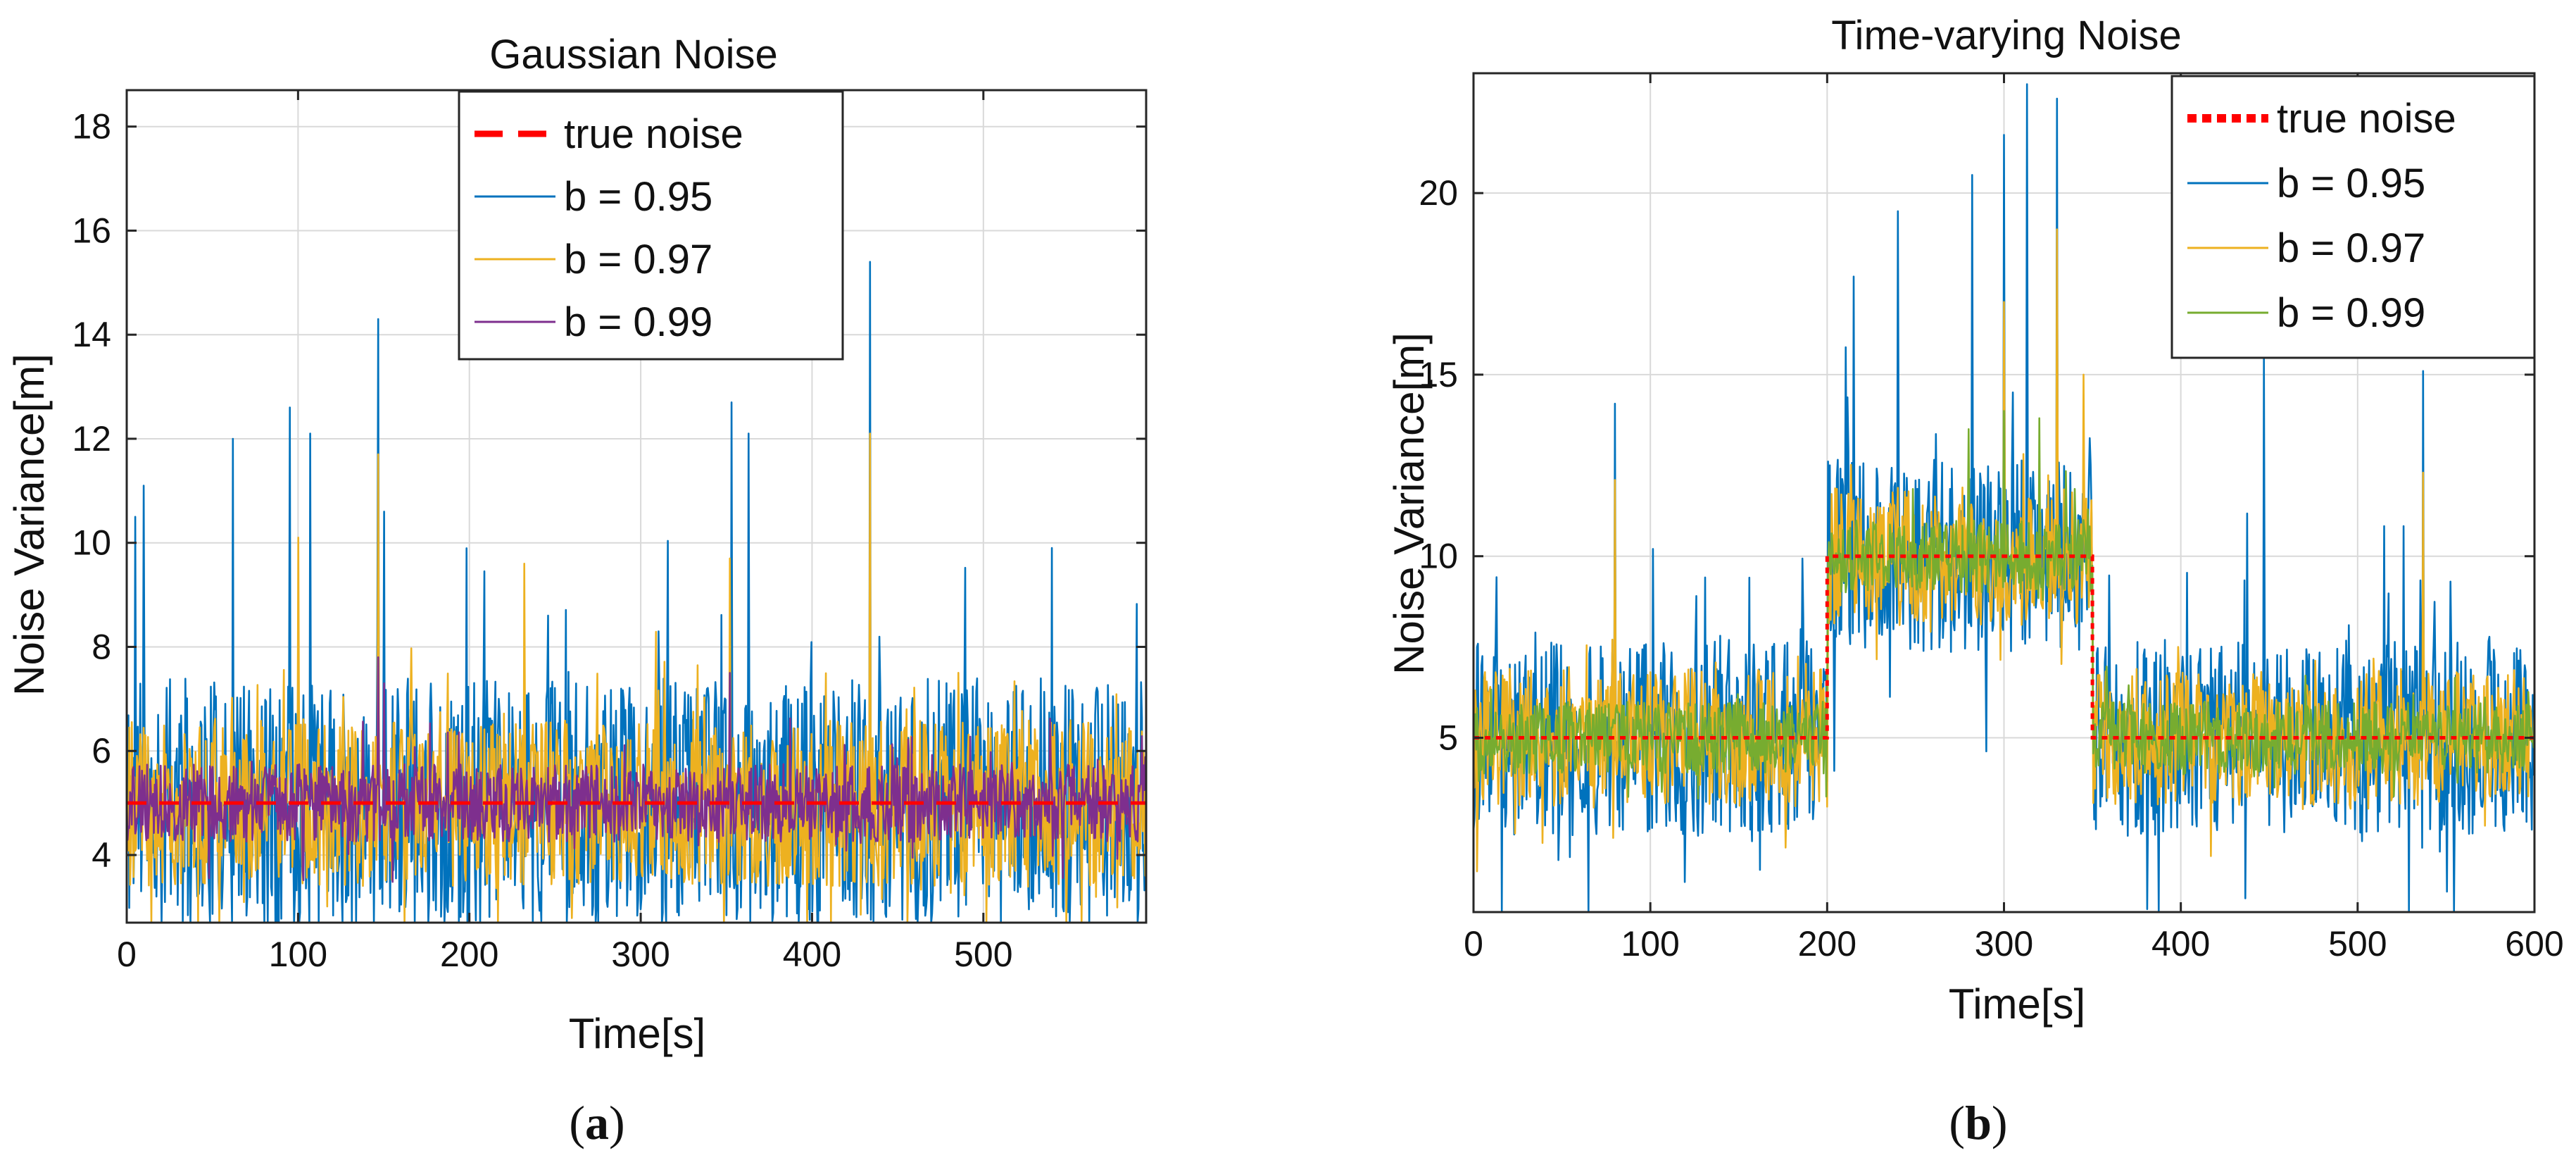  What do you see at coordinates (92, 230) in the screenshot?
I see `y-tick-label: 16` at bounding box center [92, 230].